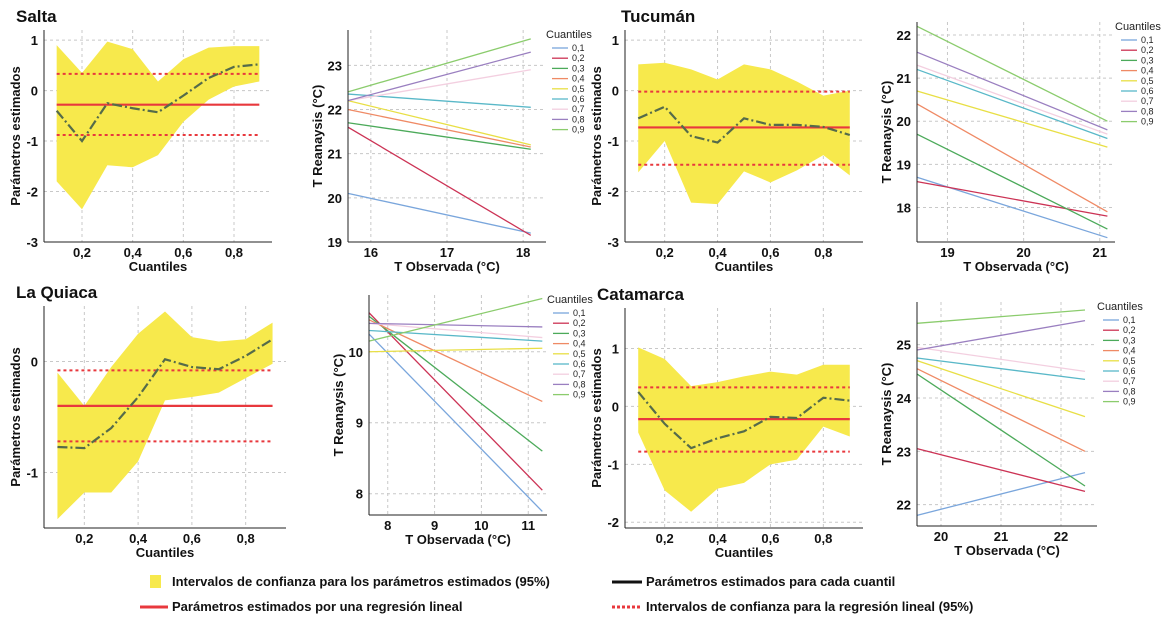 The width and height of the screenshot is (1162, 617). Describe the element at coordinates (359, 423) in the screenshot. I see `y-tick-label: 9` at that location.